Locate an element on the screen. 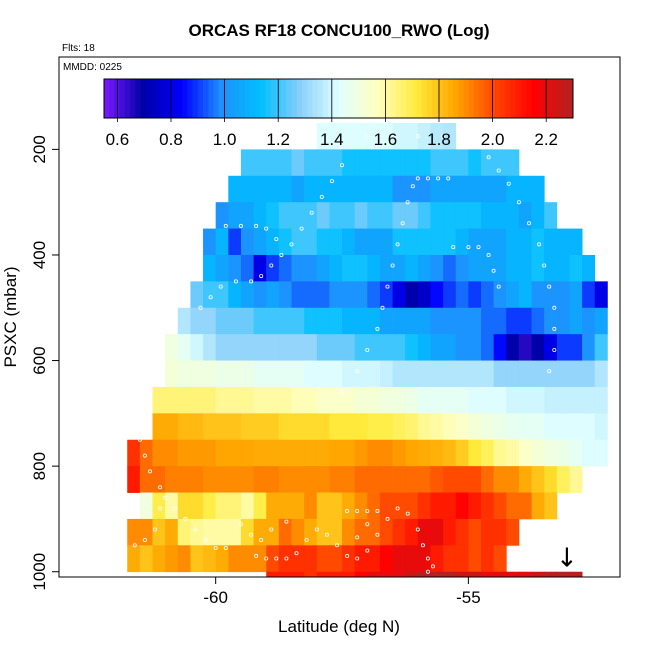 This screenshot has width=650, height=650. colorbar-tick-label: 1.4 is located at coordinates (332, 139).